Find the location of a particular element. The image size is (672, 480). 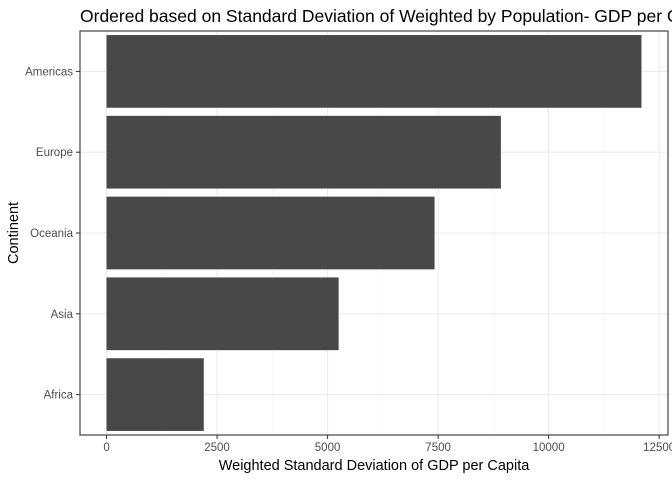

y-tick-label: Oceania is located at coordinates (51, 234).